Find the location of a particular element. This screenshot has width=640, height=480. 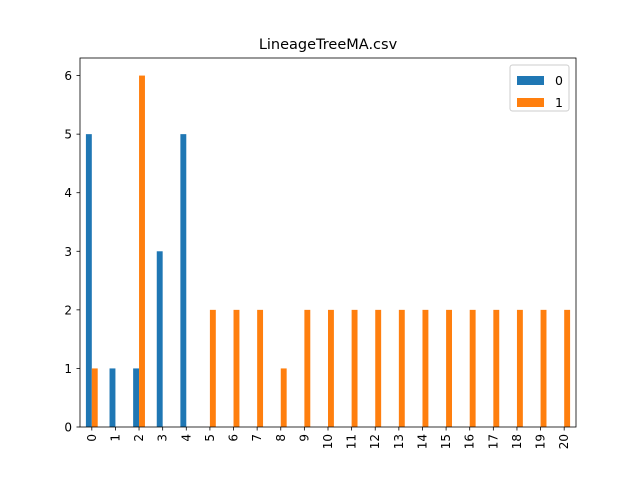

y-axis-ticks: 0 1 2 3 4 5 6 is located at coordinates (72, 252).